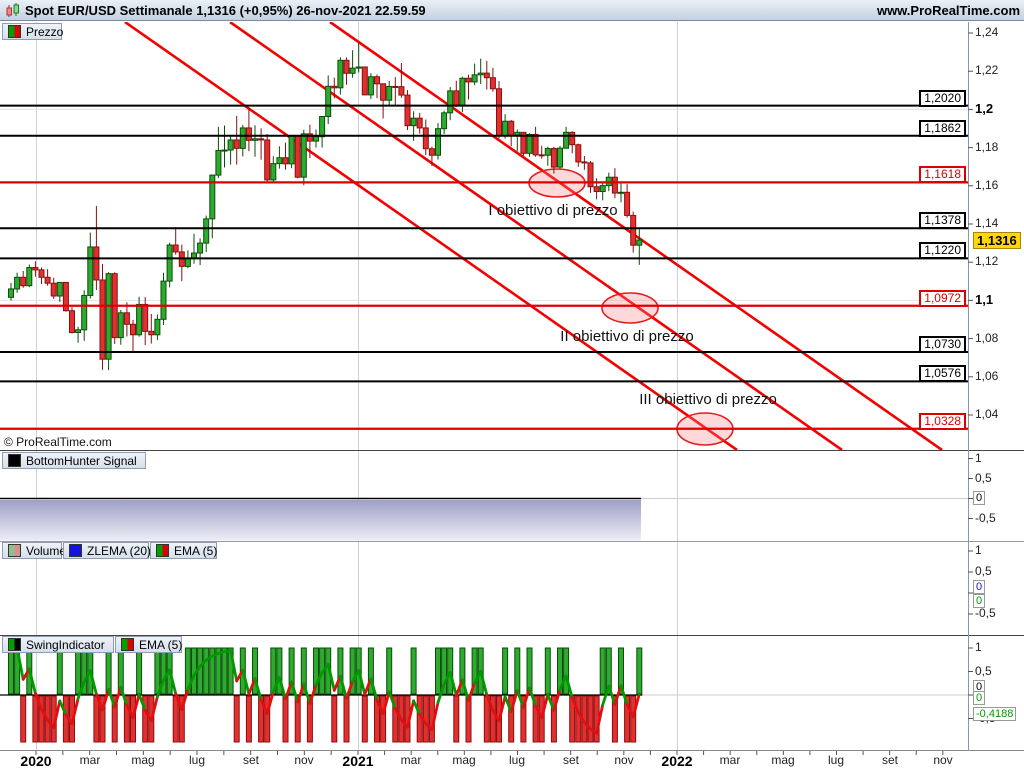  Describe the element at coordinates (997, 240) in the screenshot. I see `last-price-badge: 1,1316` at that location.